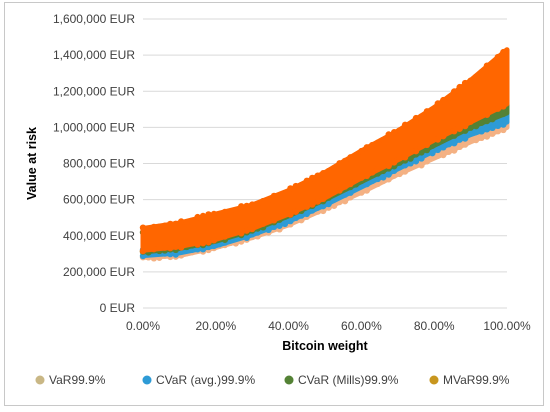 The image size is (550, 412). Describe the element at coordinates (99, 200) in the screenshot. I see `y-tick-label: 600,000 EUR` at that location.